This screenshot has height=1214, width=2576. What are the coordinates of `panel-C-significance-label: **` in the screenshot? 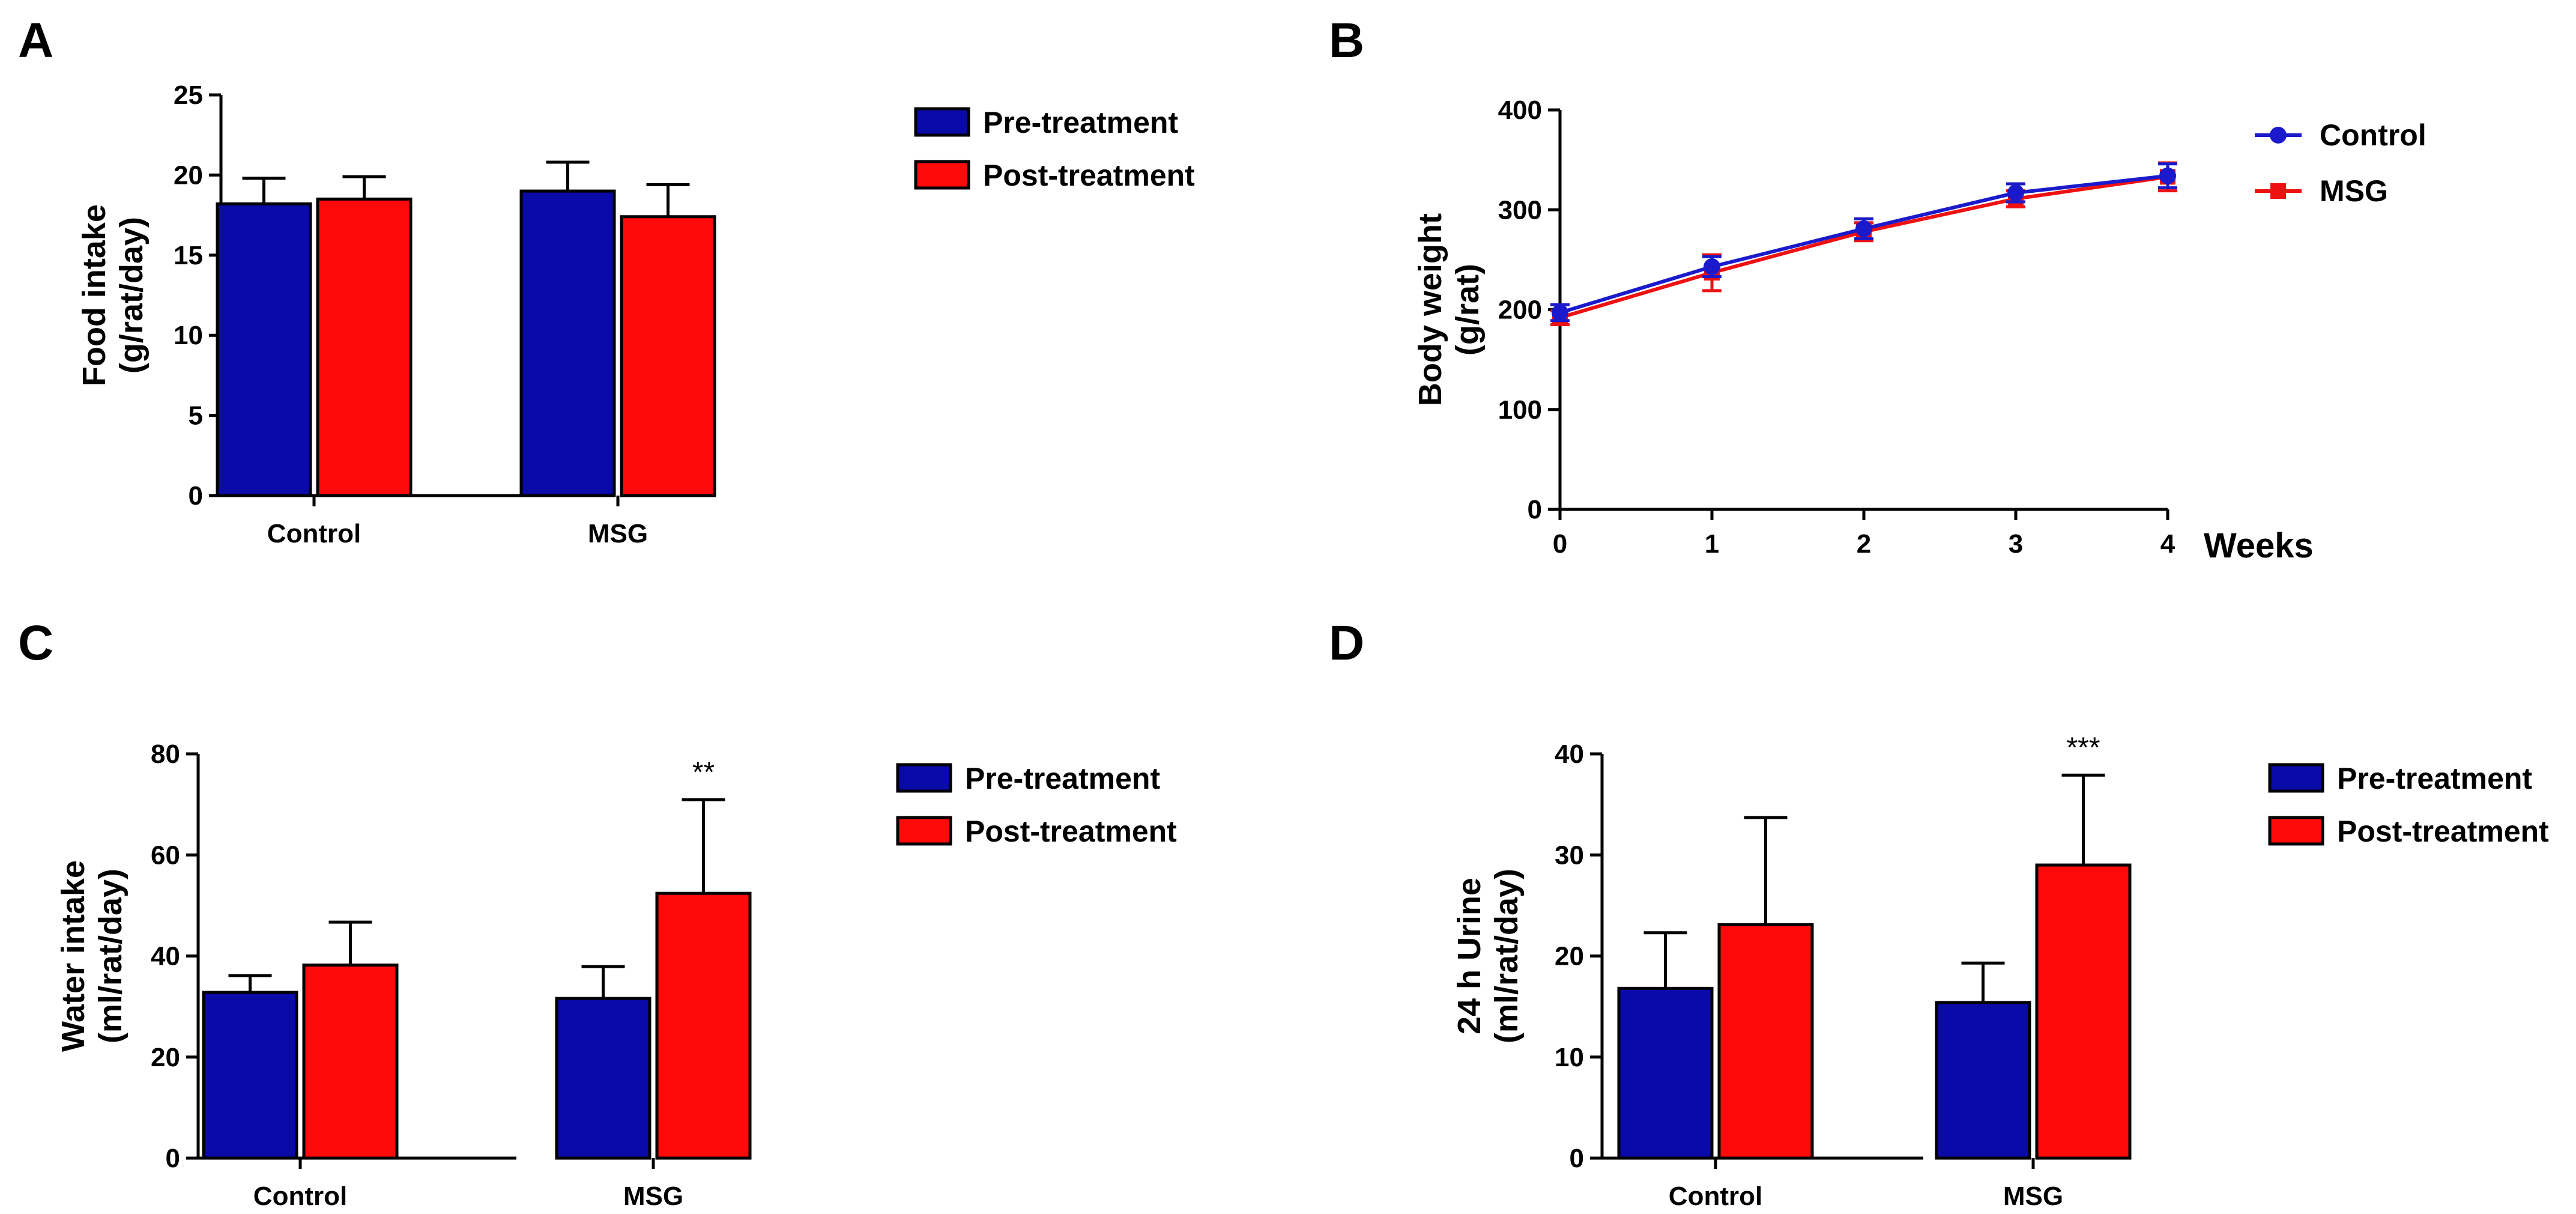 It's located at (703, 773).